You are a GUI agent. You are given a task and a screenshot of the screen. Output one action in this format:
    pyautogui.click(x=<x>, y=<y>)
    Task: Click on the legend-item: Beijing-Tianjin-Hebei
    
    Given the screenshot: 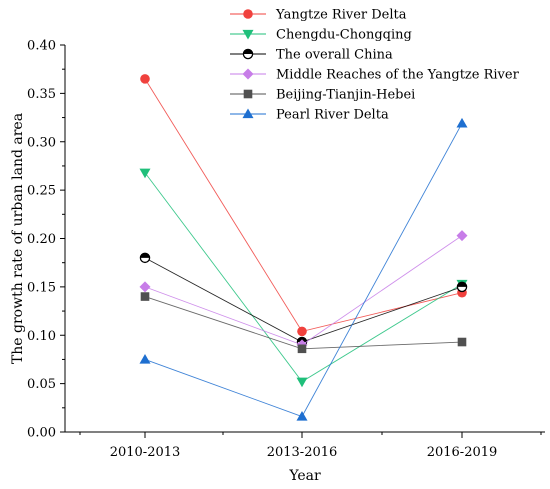 What is the action you would take?
    pyautogui.click(x=322, y=95)
    